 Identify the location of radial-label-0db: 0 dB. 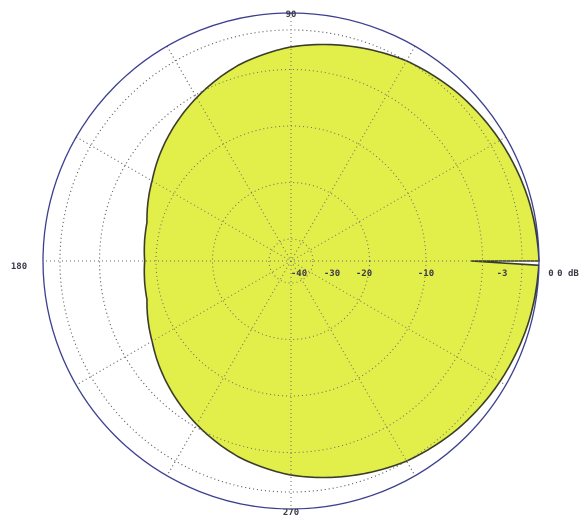
(568, 274).